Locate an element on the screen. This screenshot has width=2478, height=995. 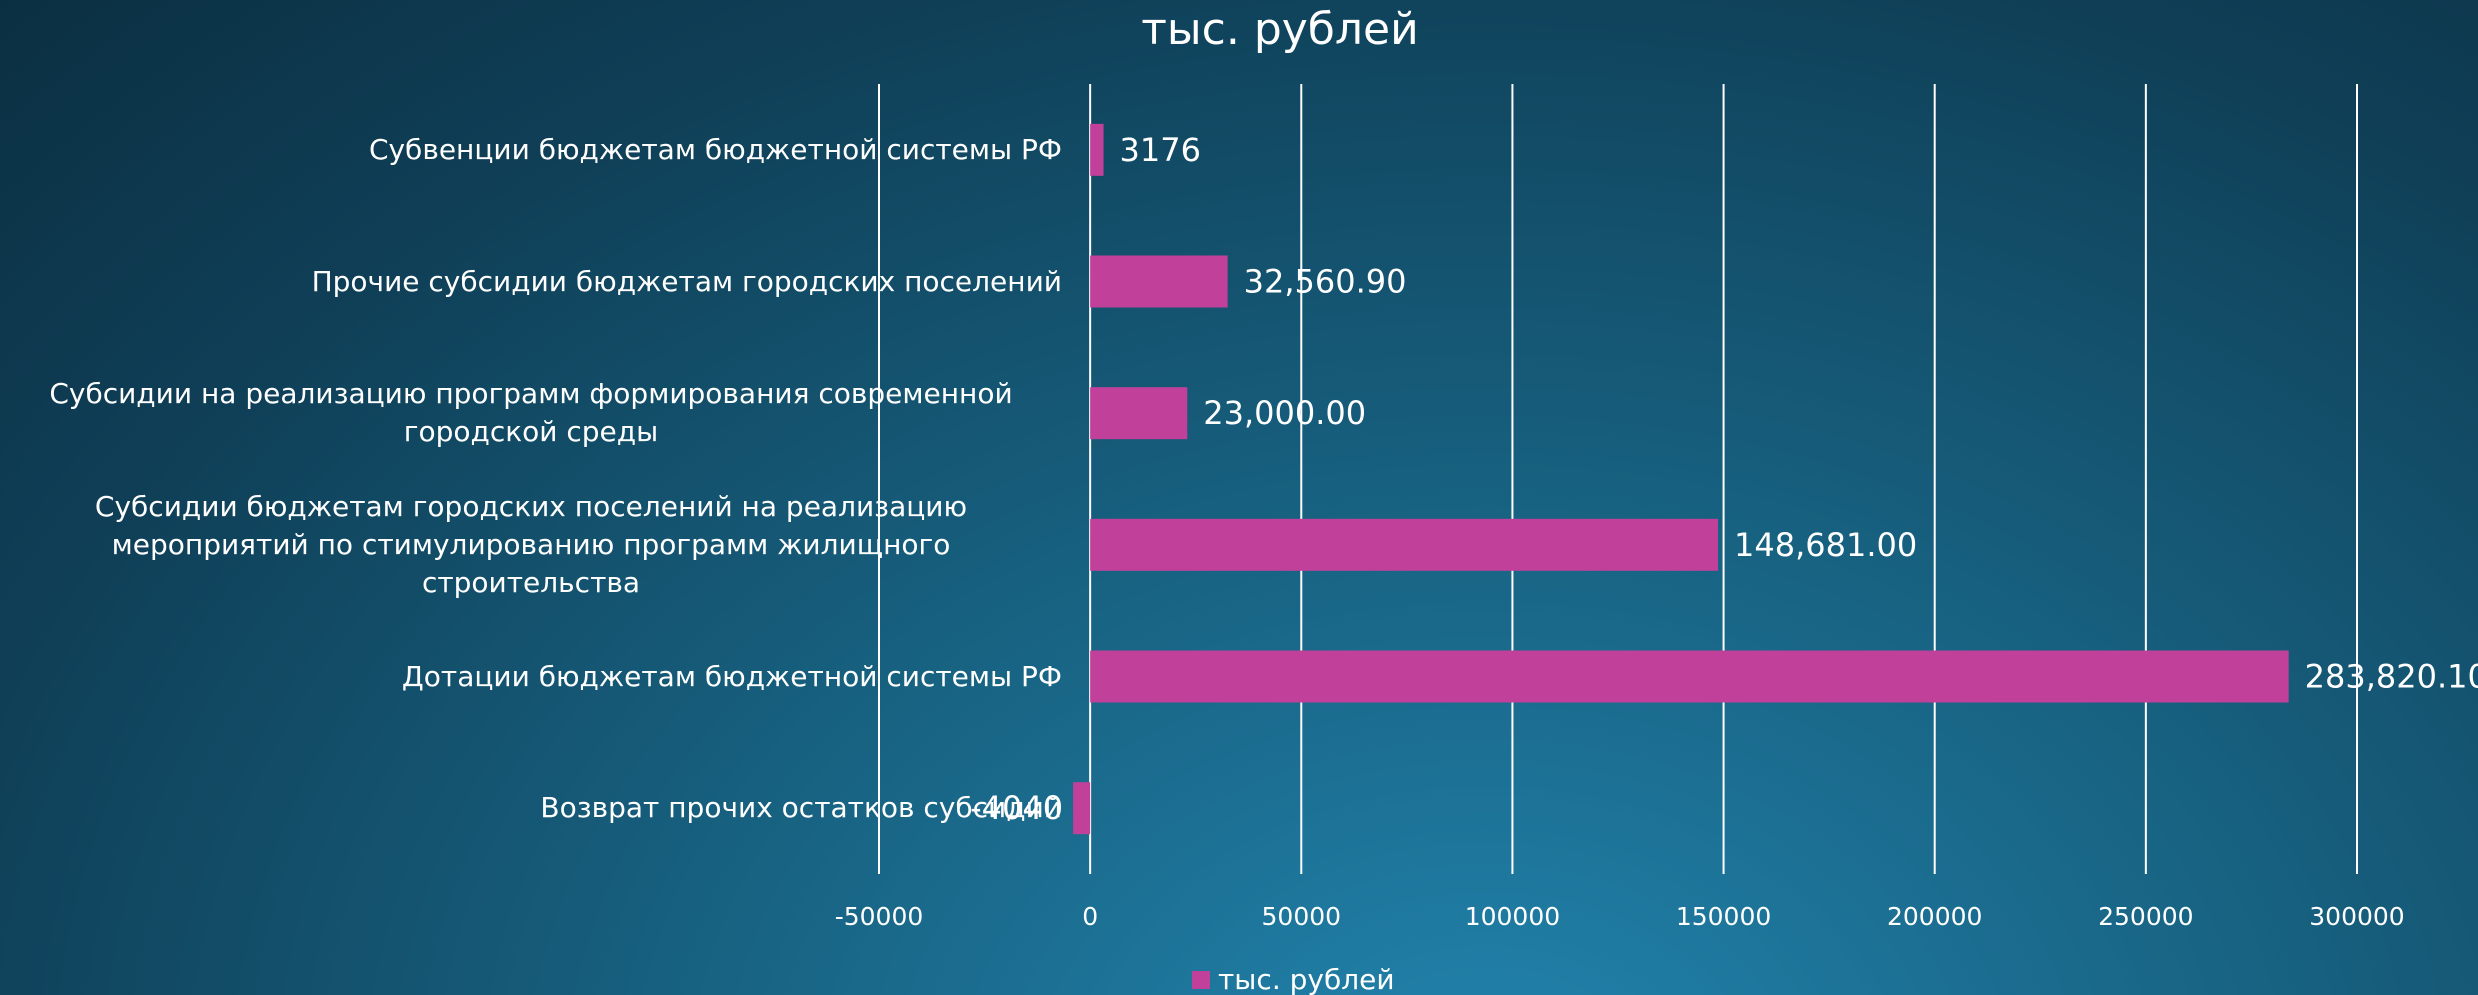
x-tick-label: 0 is located at coordinates (1090, 916).